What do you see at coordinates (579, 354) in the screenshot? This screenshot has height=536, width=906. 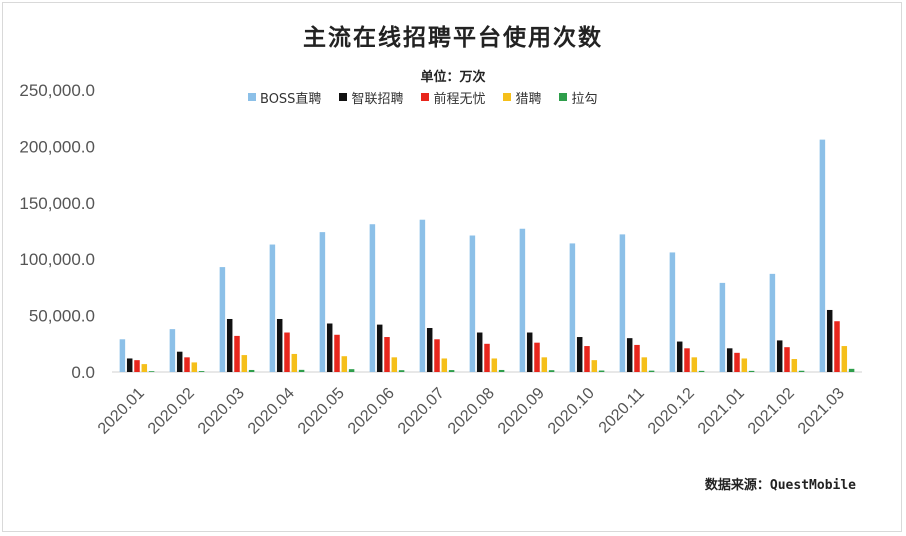 I see `bar-2-2020.10` at bounding box center [579, 354].